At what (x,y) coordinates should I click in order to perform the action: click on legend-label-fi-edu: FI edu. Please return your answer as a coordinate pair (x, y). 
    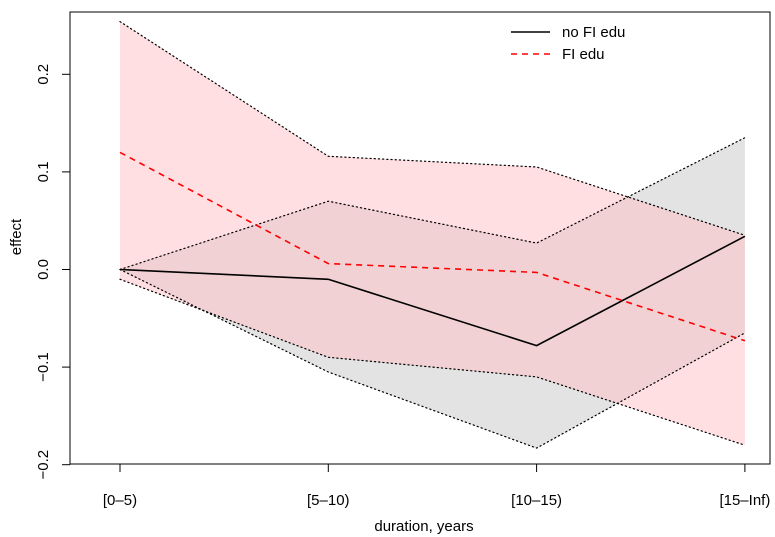
    Looking at the image, I should click on (583, 54).